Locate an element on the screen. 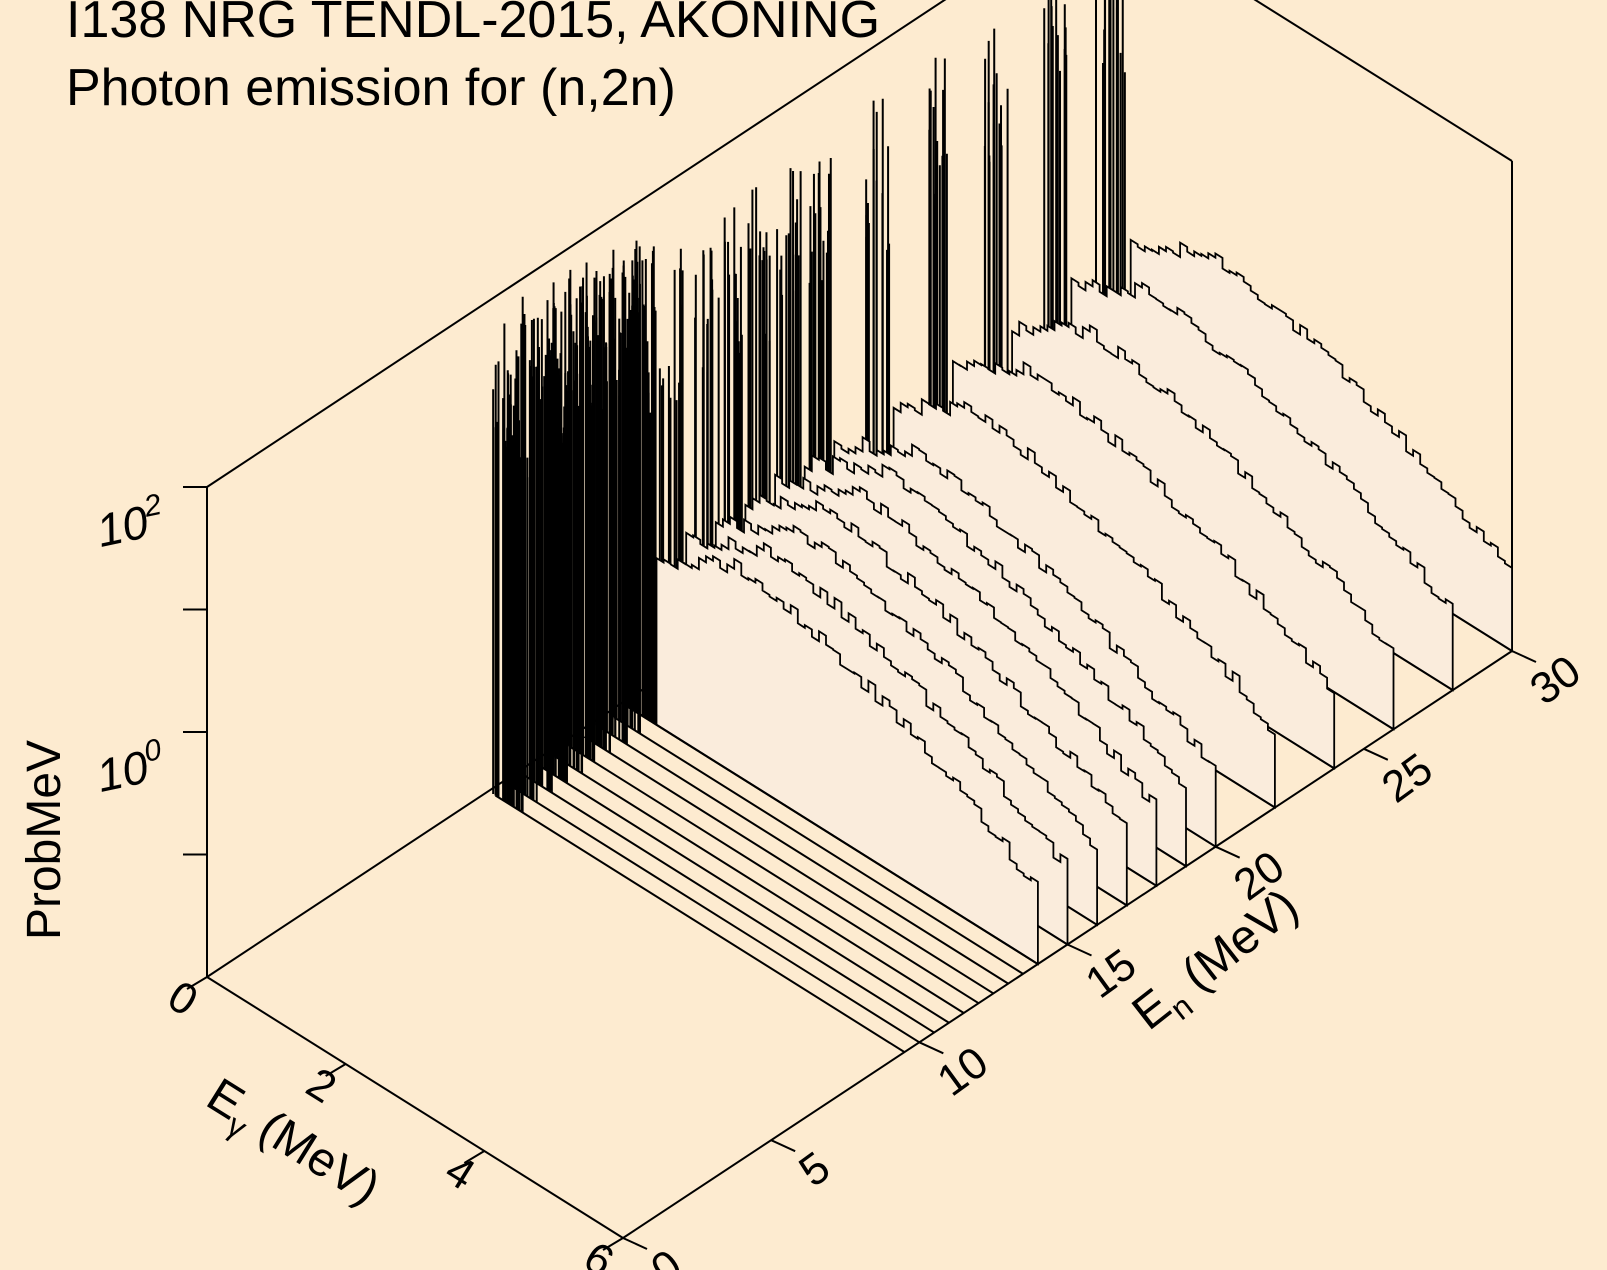 This screenshot has height=1270, width=1607. x-axis-title: Eγ (MeV) is located at coordinates (291, 1145).